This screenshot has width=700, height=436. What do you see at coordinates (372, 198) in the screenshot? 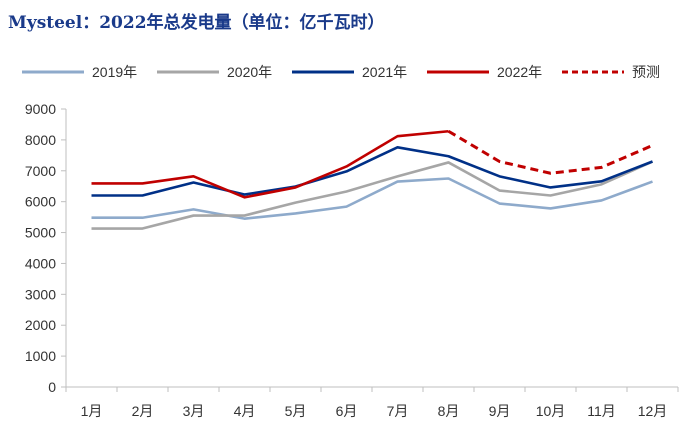
I see `series-line-2019年` at bounding box center [372, 198].